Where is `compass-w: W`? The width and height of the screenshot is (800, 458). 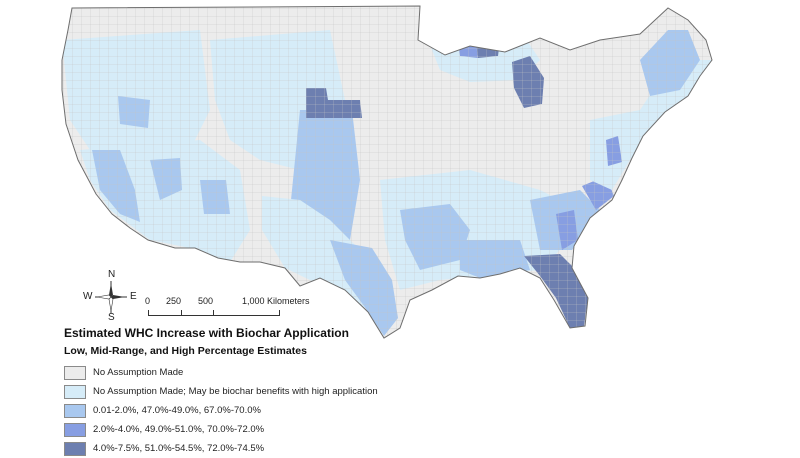 compass-w: W is located at coordinates (88, 296).